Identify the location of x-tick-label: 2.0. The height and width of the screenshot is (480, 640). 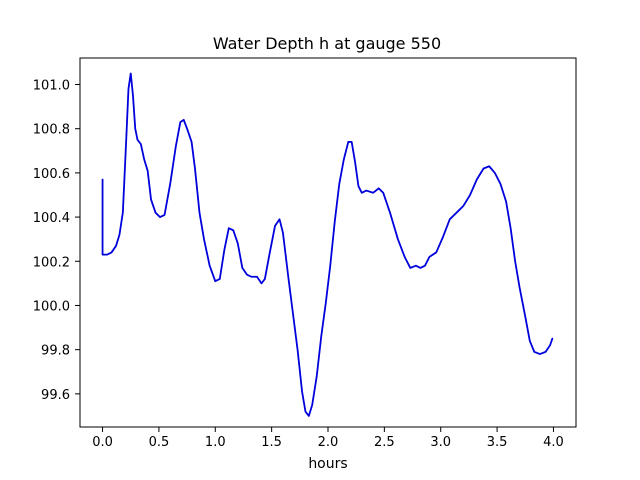
(328, 442).